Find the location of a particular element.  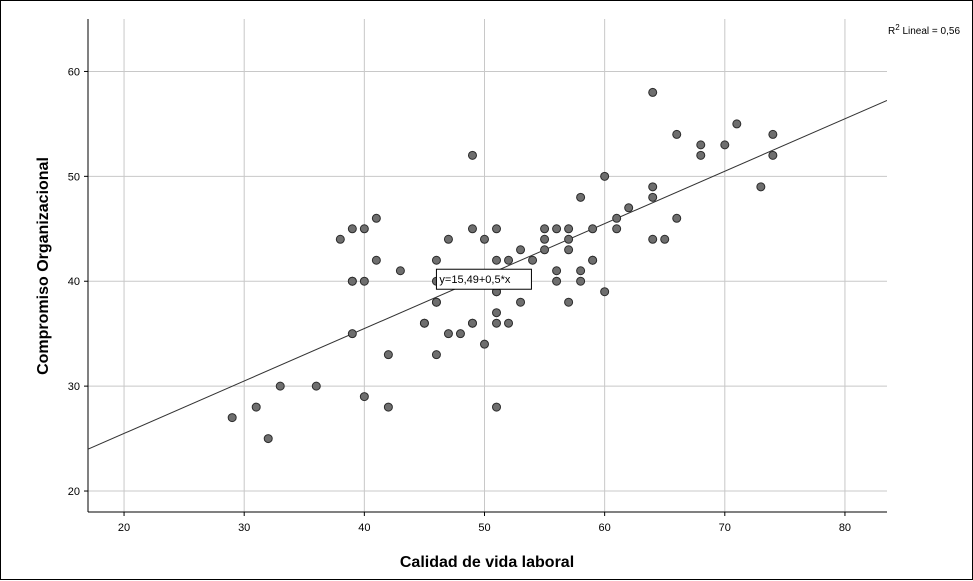

x-tick-label-70: 70 is located at coordinates (725, 528).